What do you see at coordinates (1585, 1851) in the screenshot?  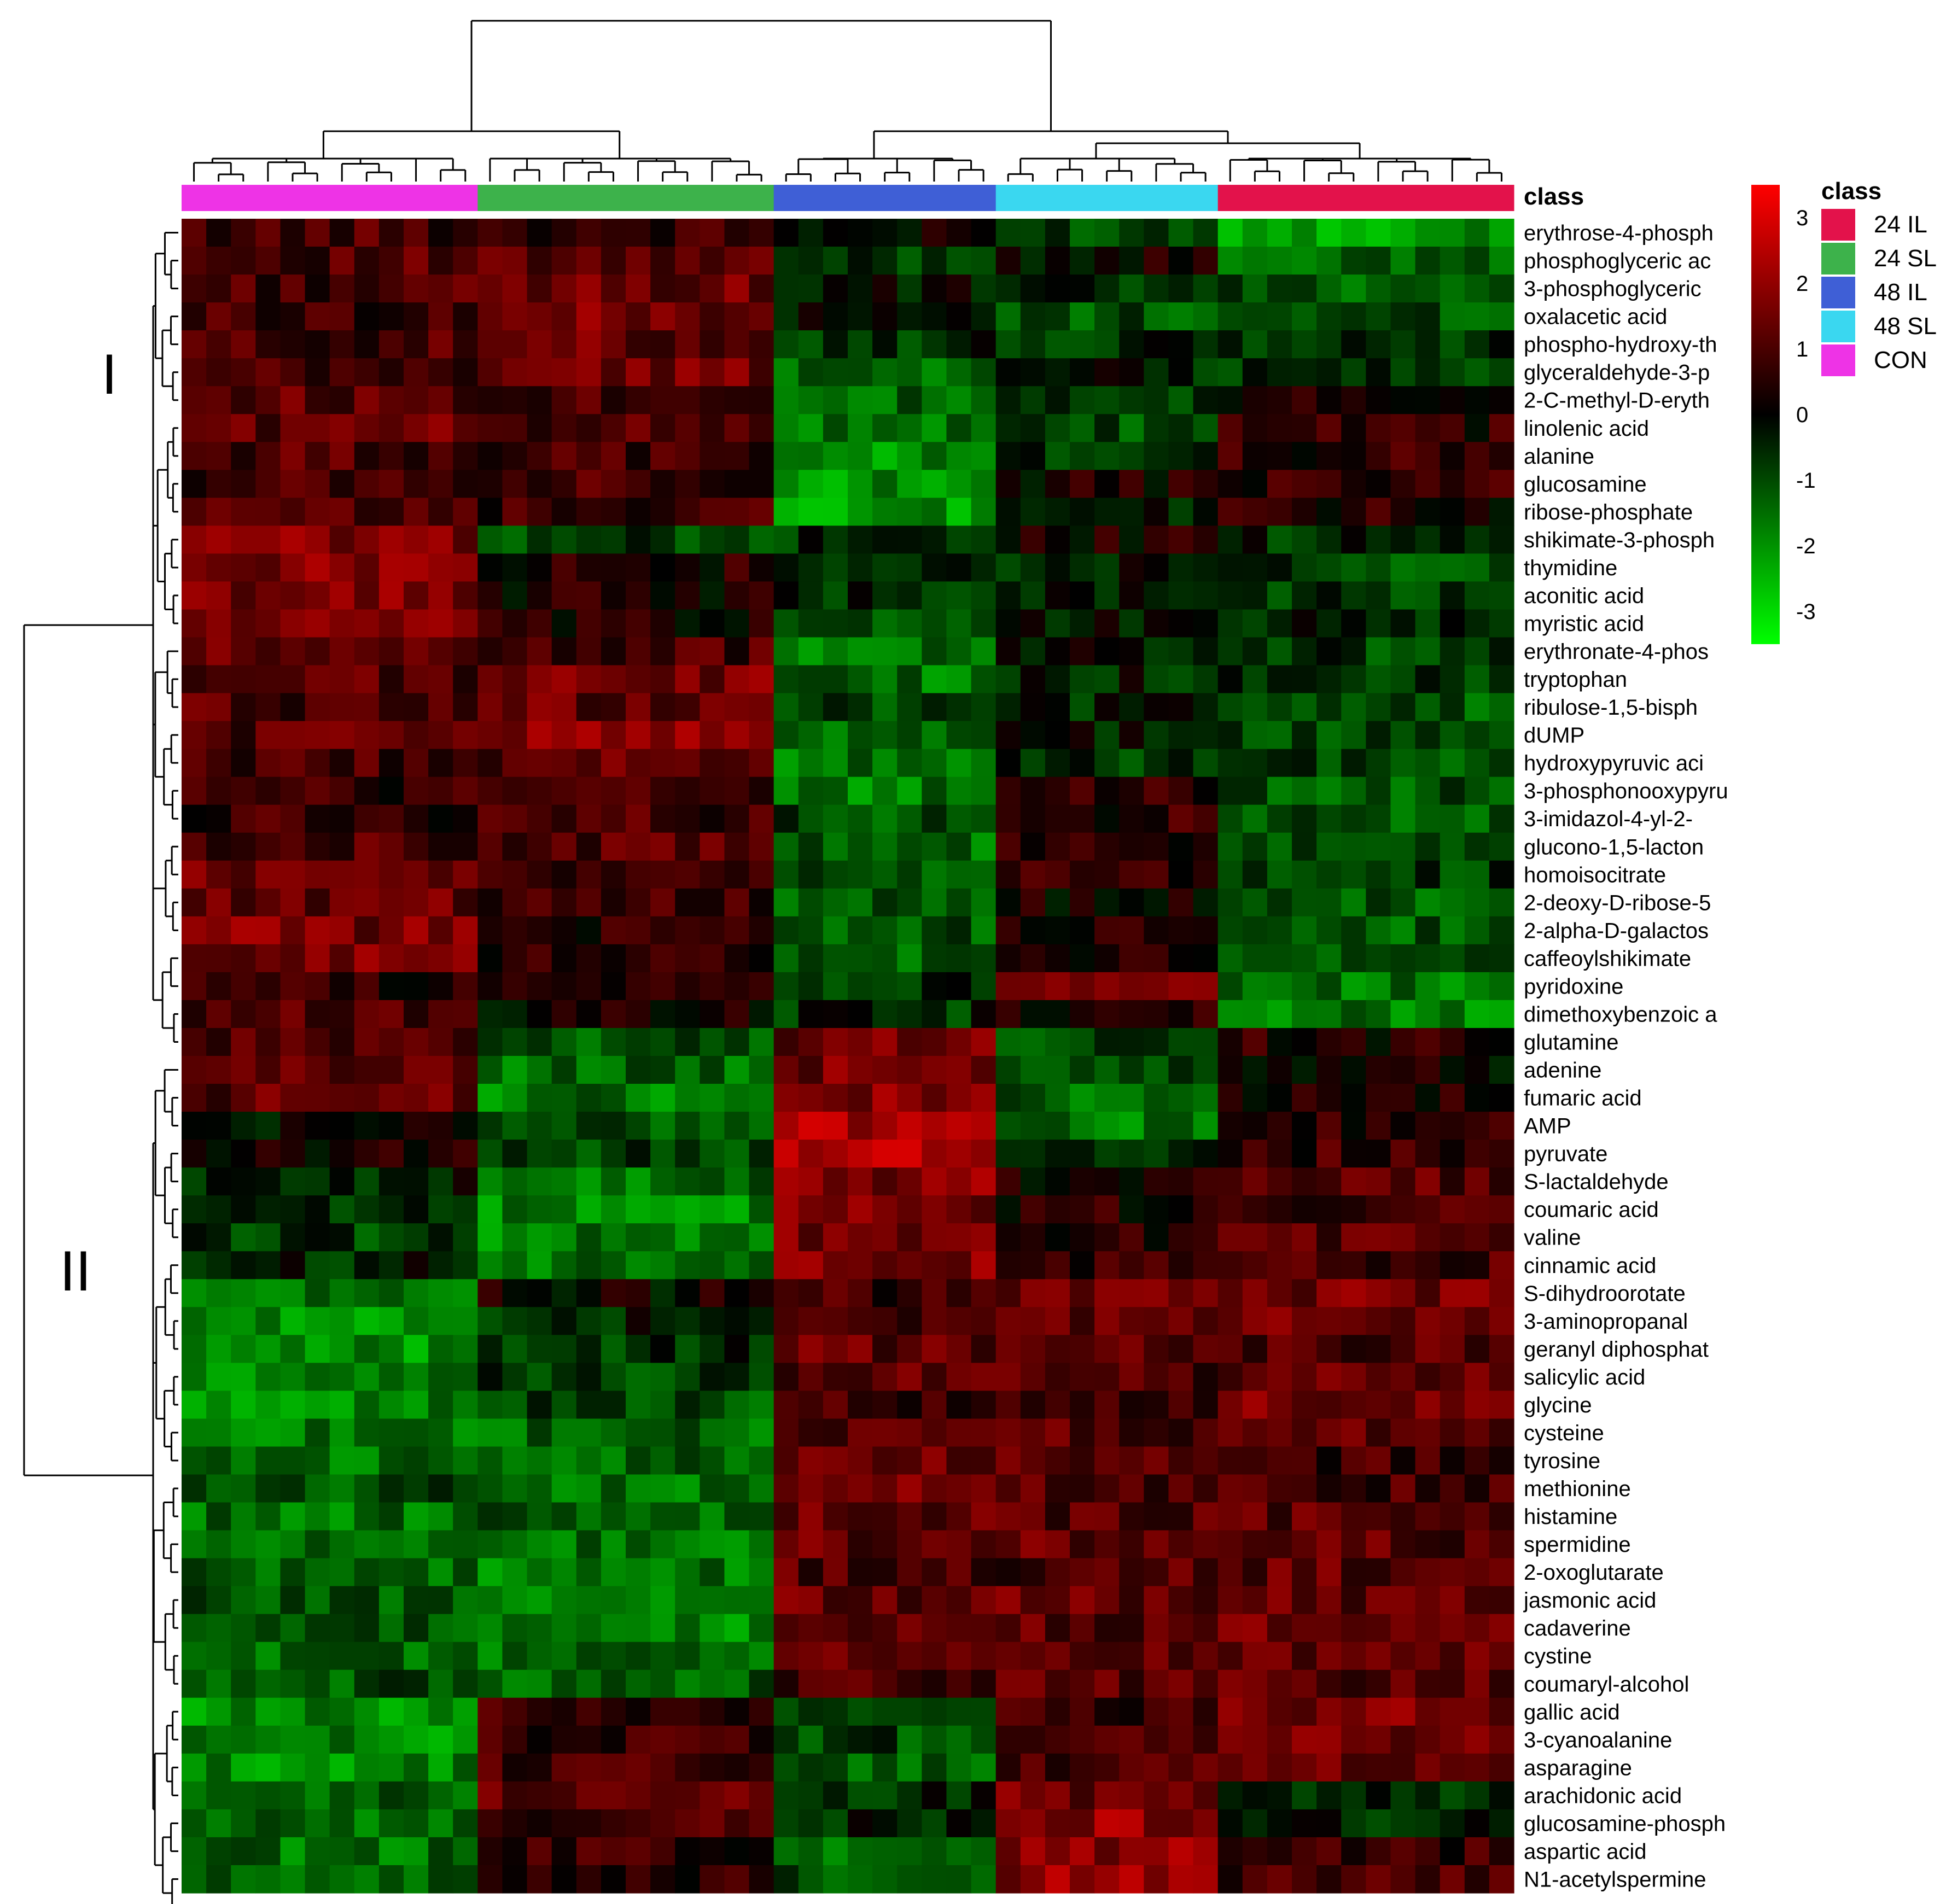 I see `row-label: aspartic acid` at bounding box center [1585, 1851].